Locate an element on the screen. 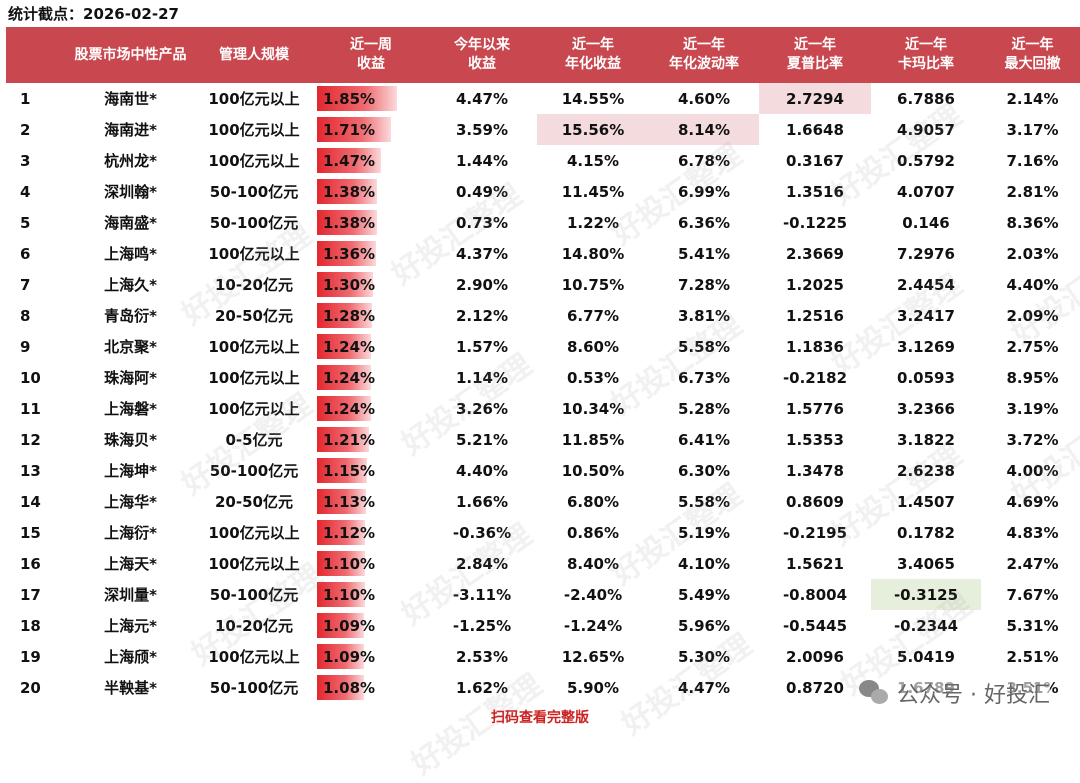 Image resolution: width=1080 pixels, height=783 pixels. ann-return-cell: 12.65% is located at coordinates (593, 656).